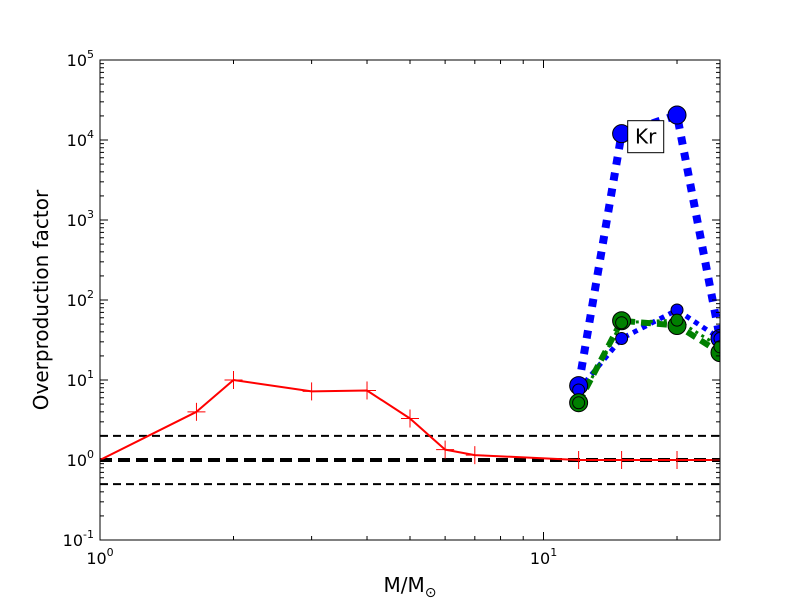 The height and width of the screenshot is (604, 800). I want to click on annotation-label: Kr, so click(646, 137).